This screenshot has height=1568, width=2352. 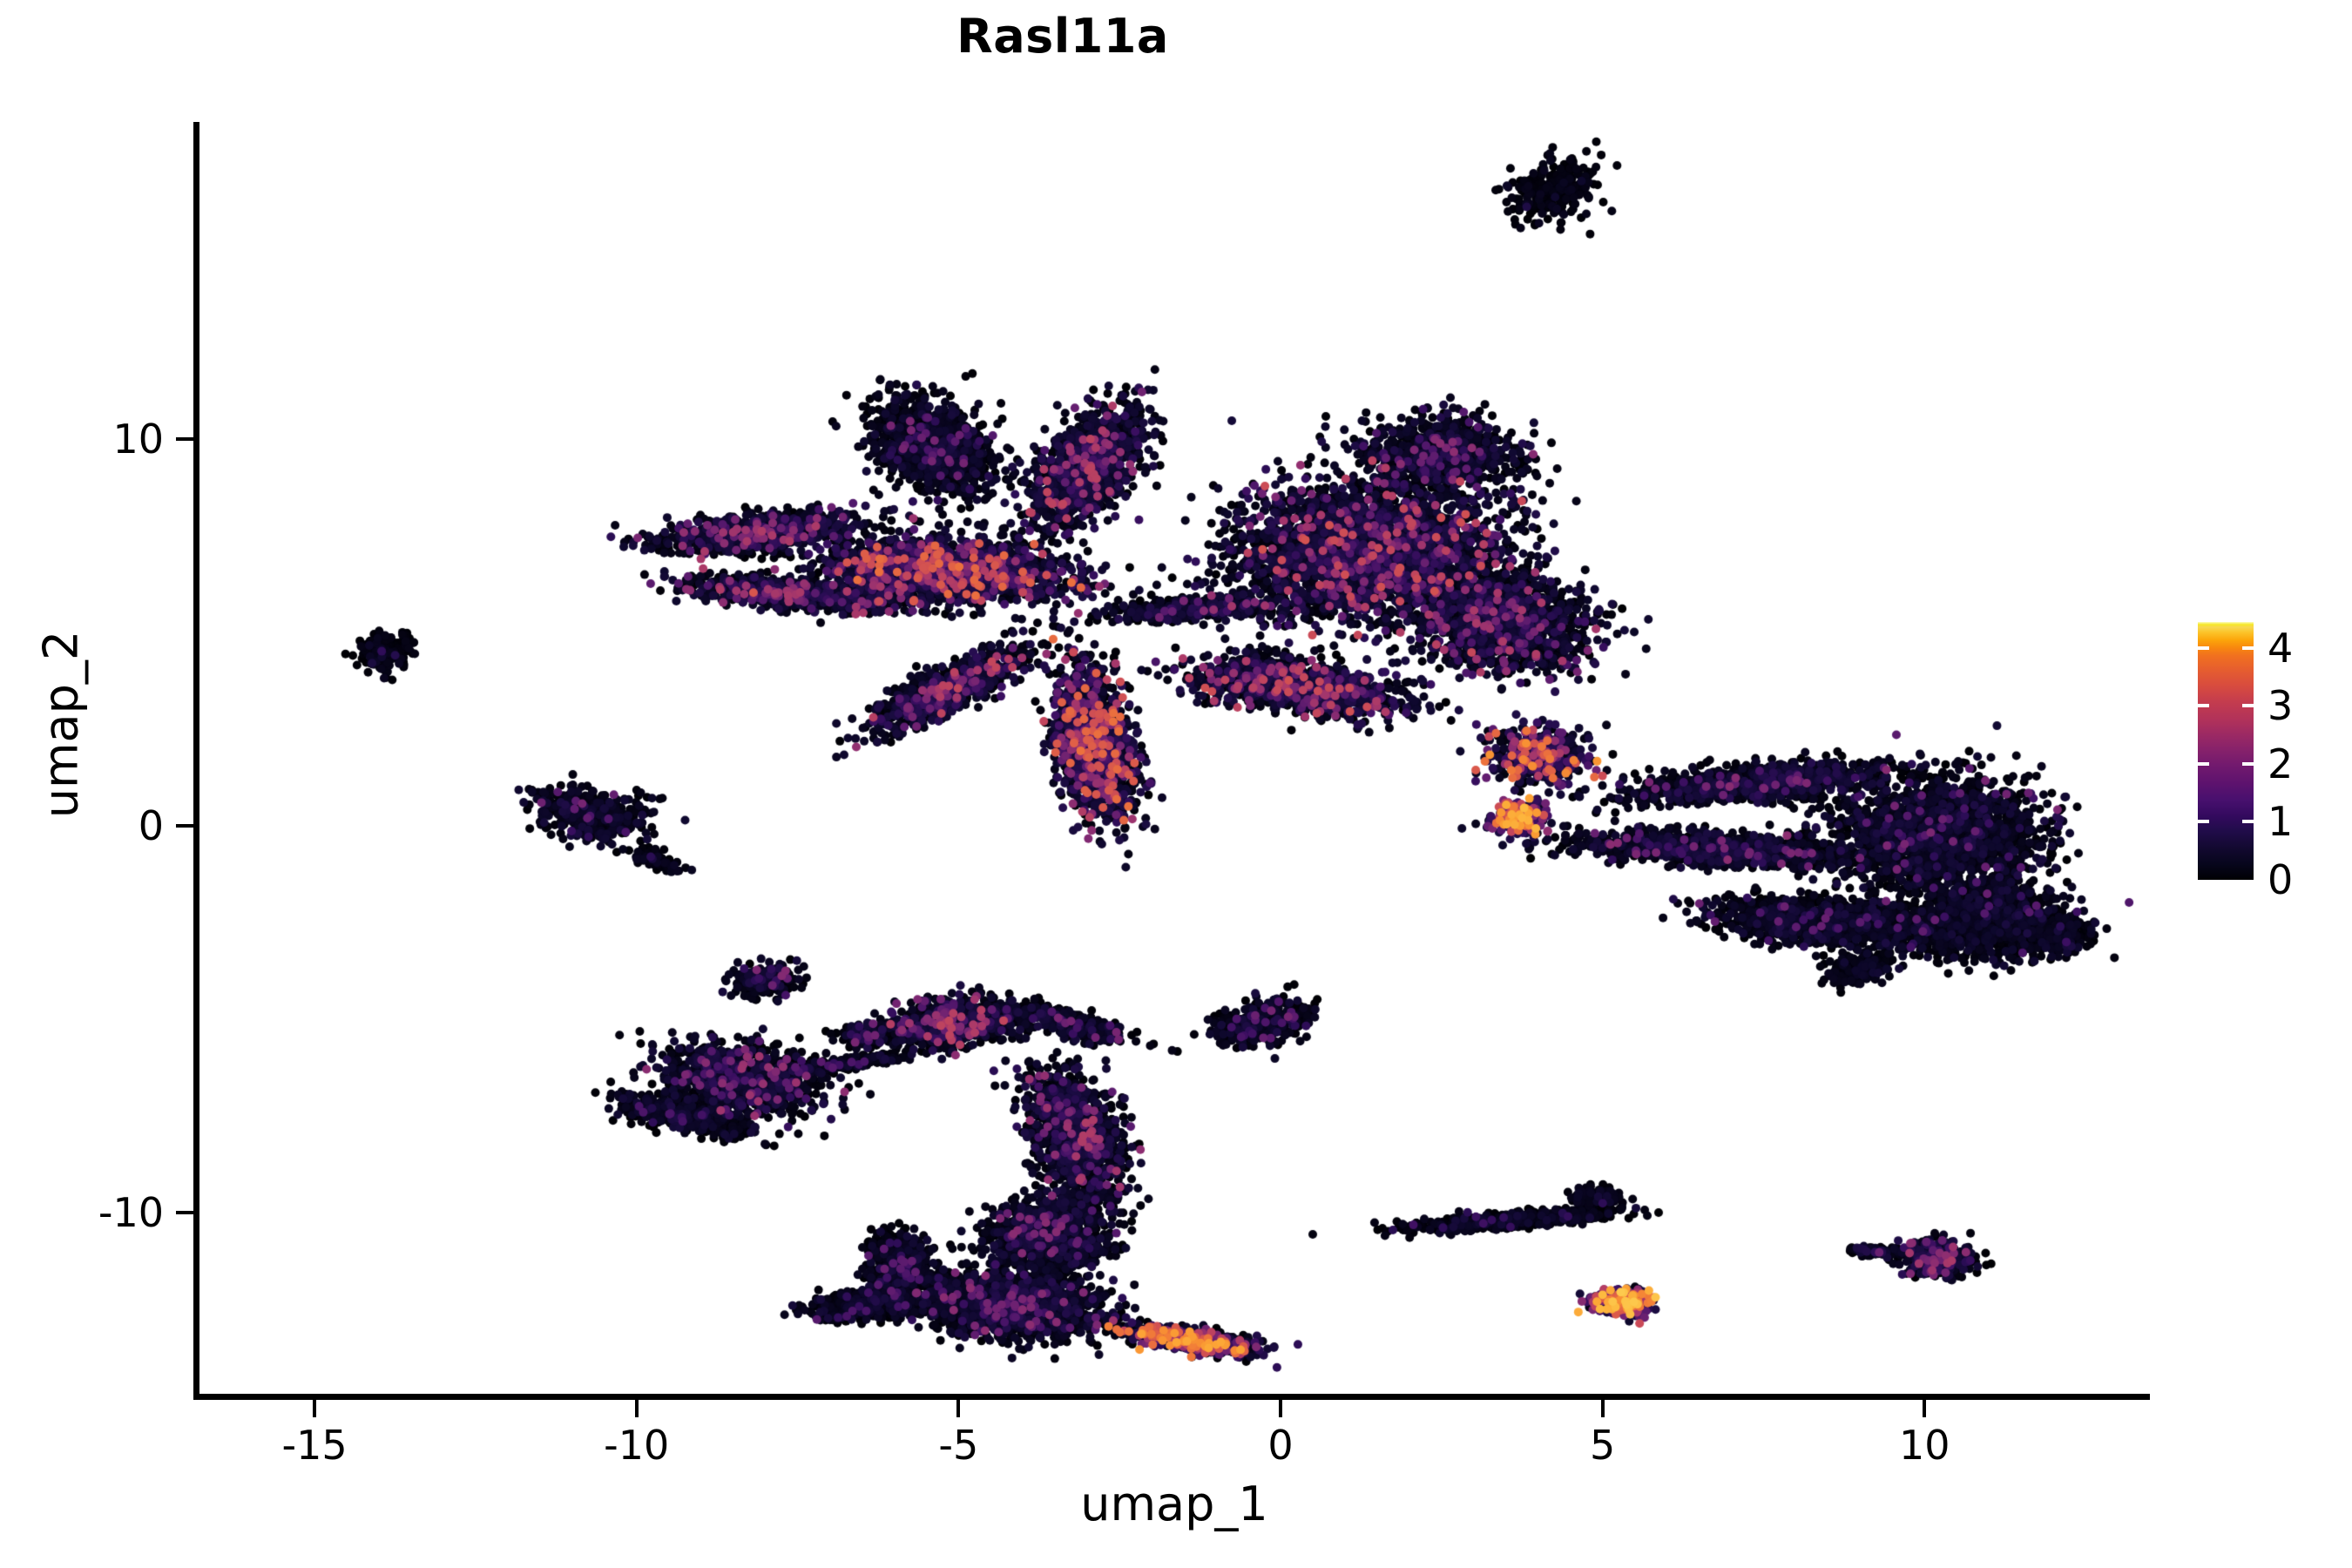 What do you see at coordinates (1174, 1504) in the screenshot?
I see `x-axis-label: umap_1` at bounding box center [1174, 1504].